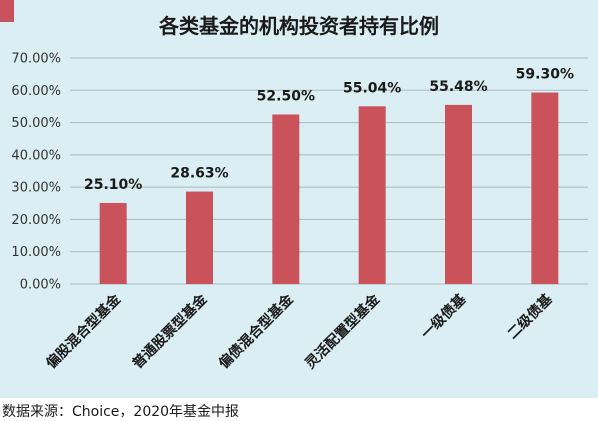 This screenshot has width=598, height=421. I want to click on data-label: 28.63%, so click(199, 174).